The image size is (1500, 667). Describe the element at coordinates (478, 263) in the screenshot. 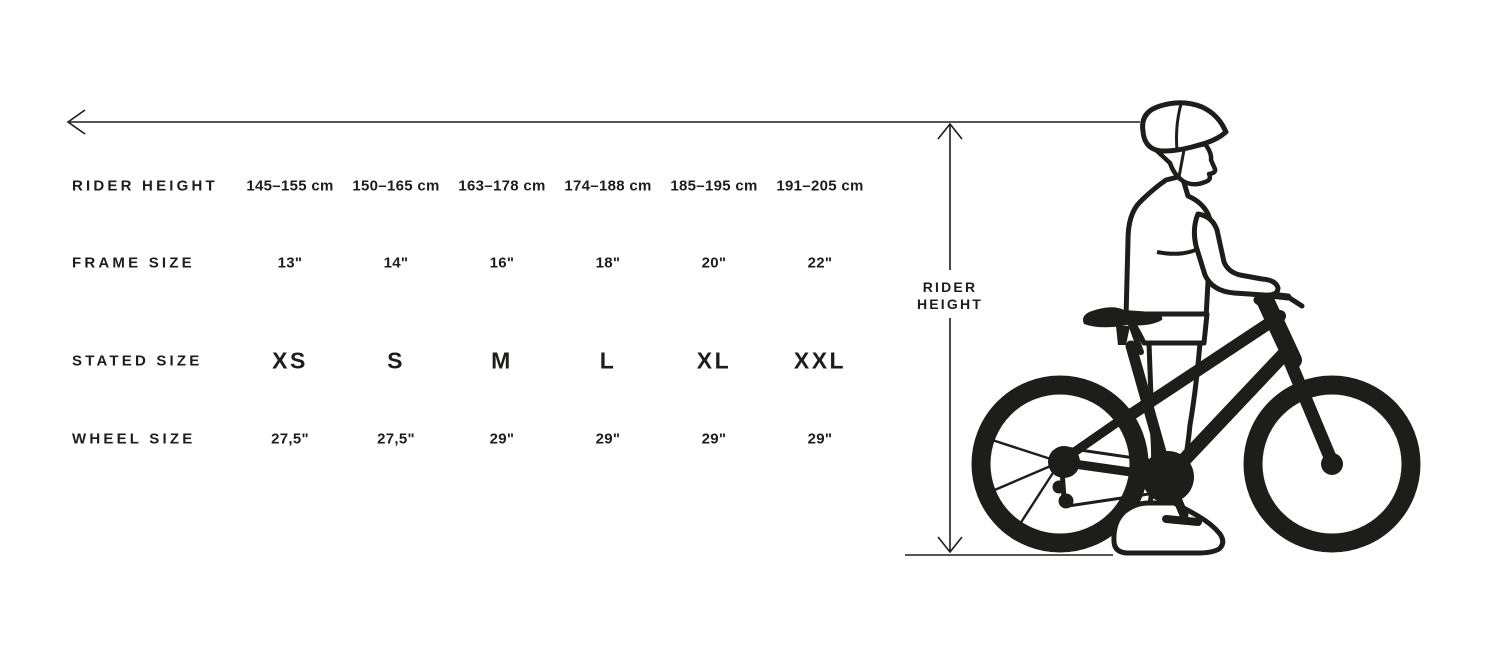

I see `table-row-frame-size: FRAME SIZE 13" 14" 16" 18" 20" 22"` at that location.